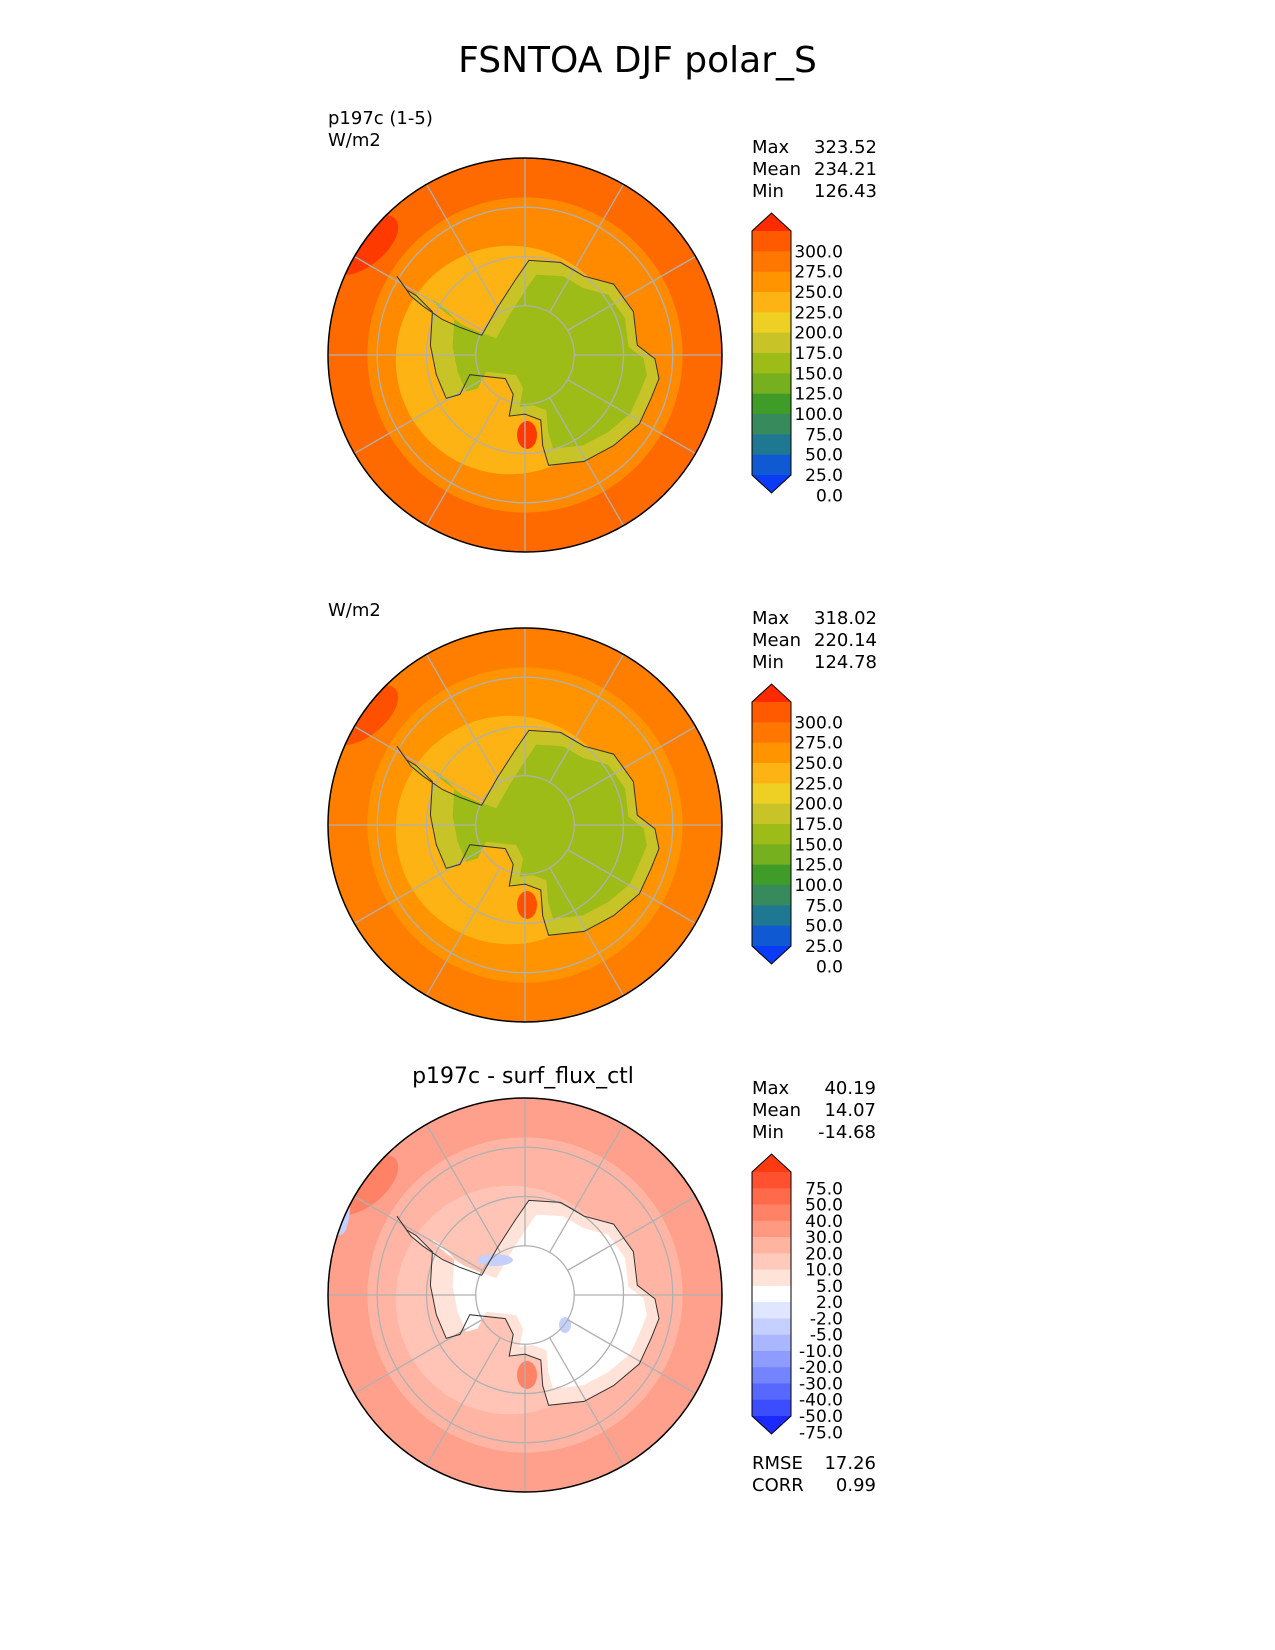 This screenshot has height=1650, width=1275. Describe the element at coordinates (771, 1088) in the screenshot. I see `panel3-stat-key: Max` at that location.